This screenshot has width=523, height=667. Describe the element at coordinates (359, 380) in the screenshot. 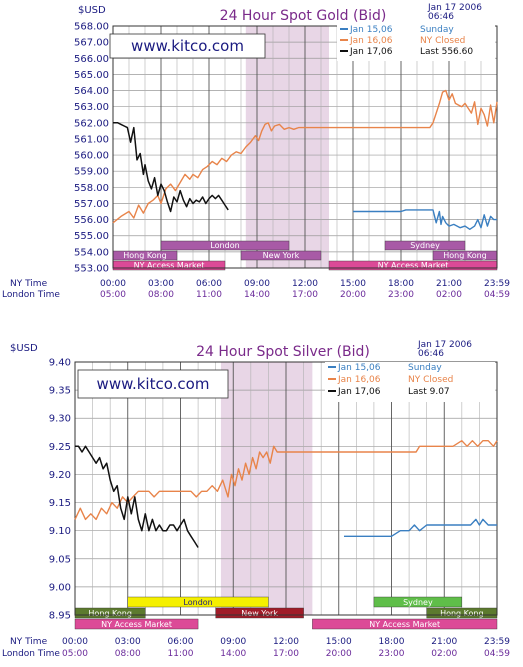

I see `silver-legend-name: Jan 16,06` at that location.